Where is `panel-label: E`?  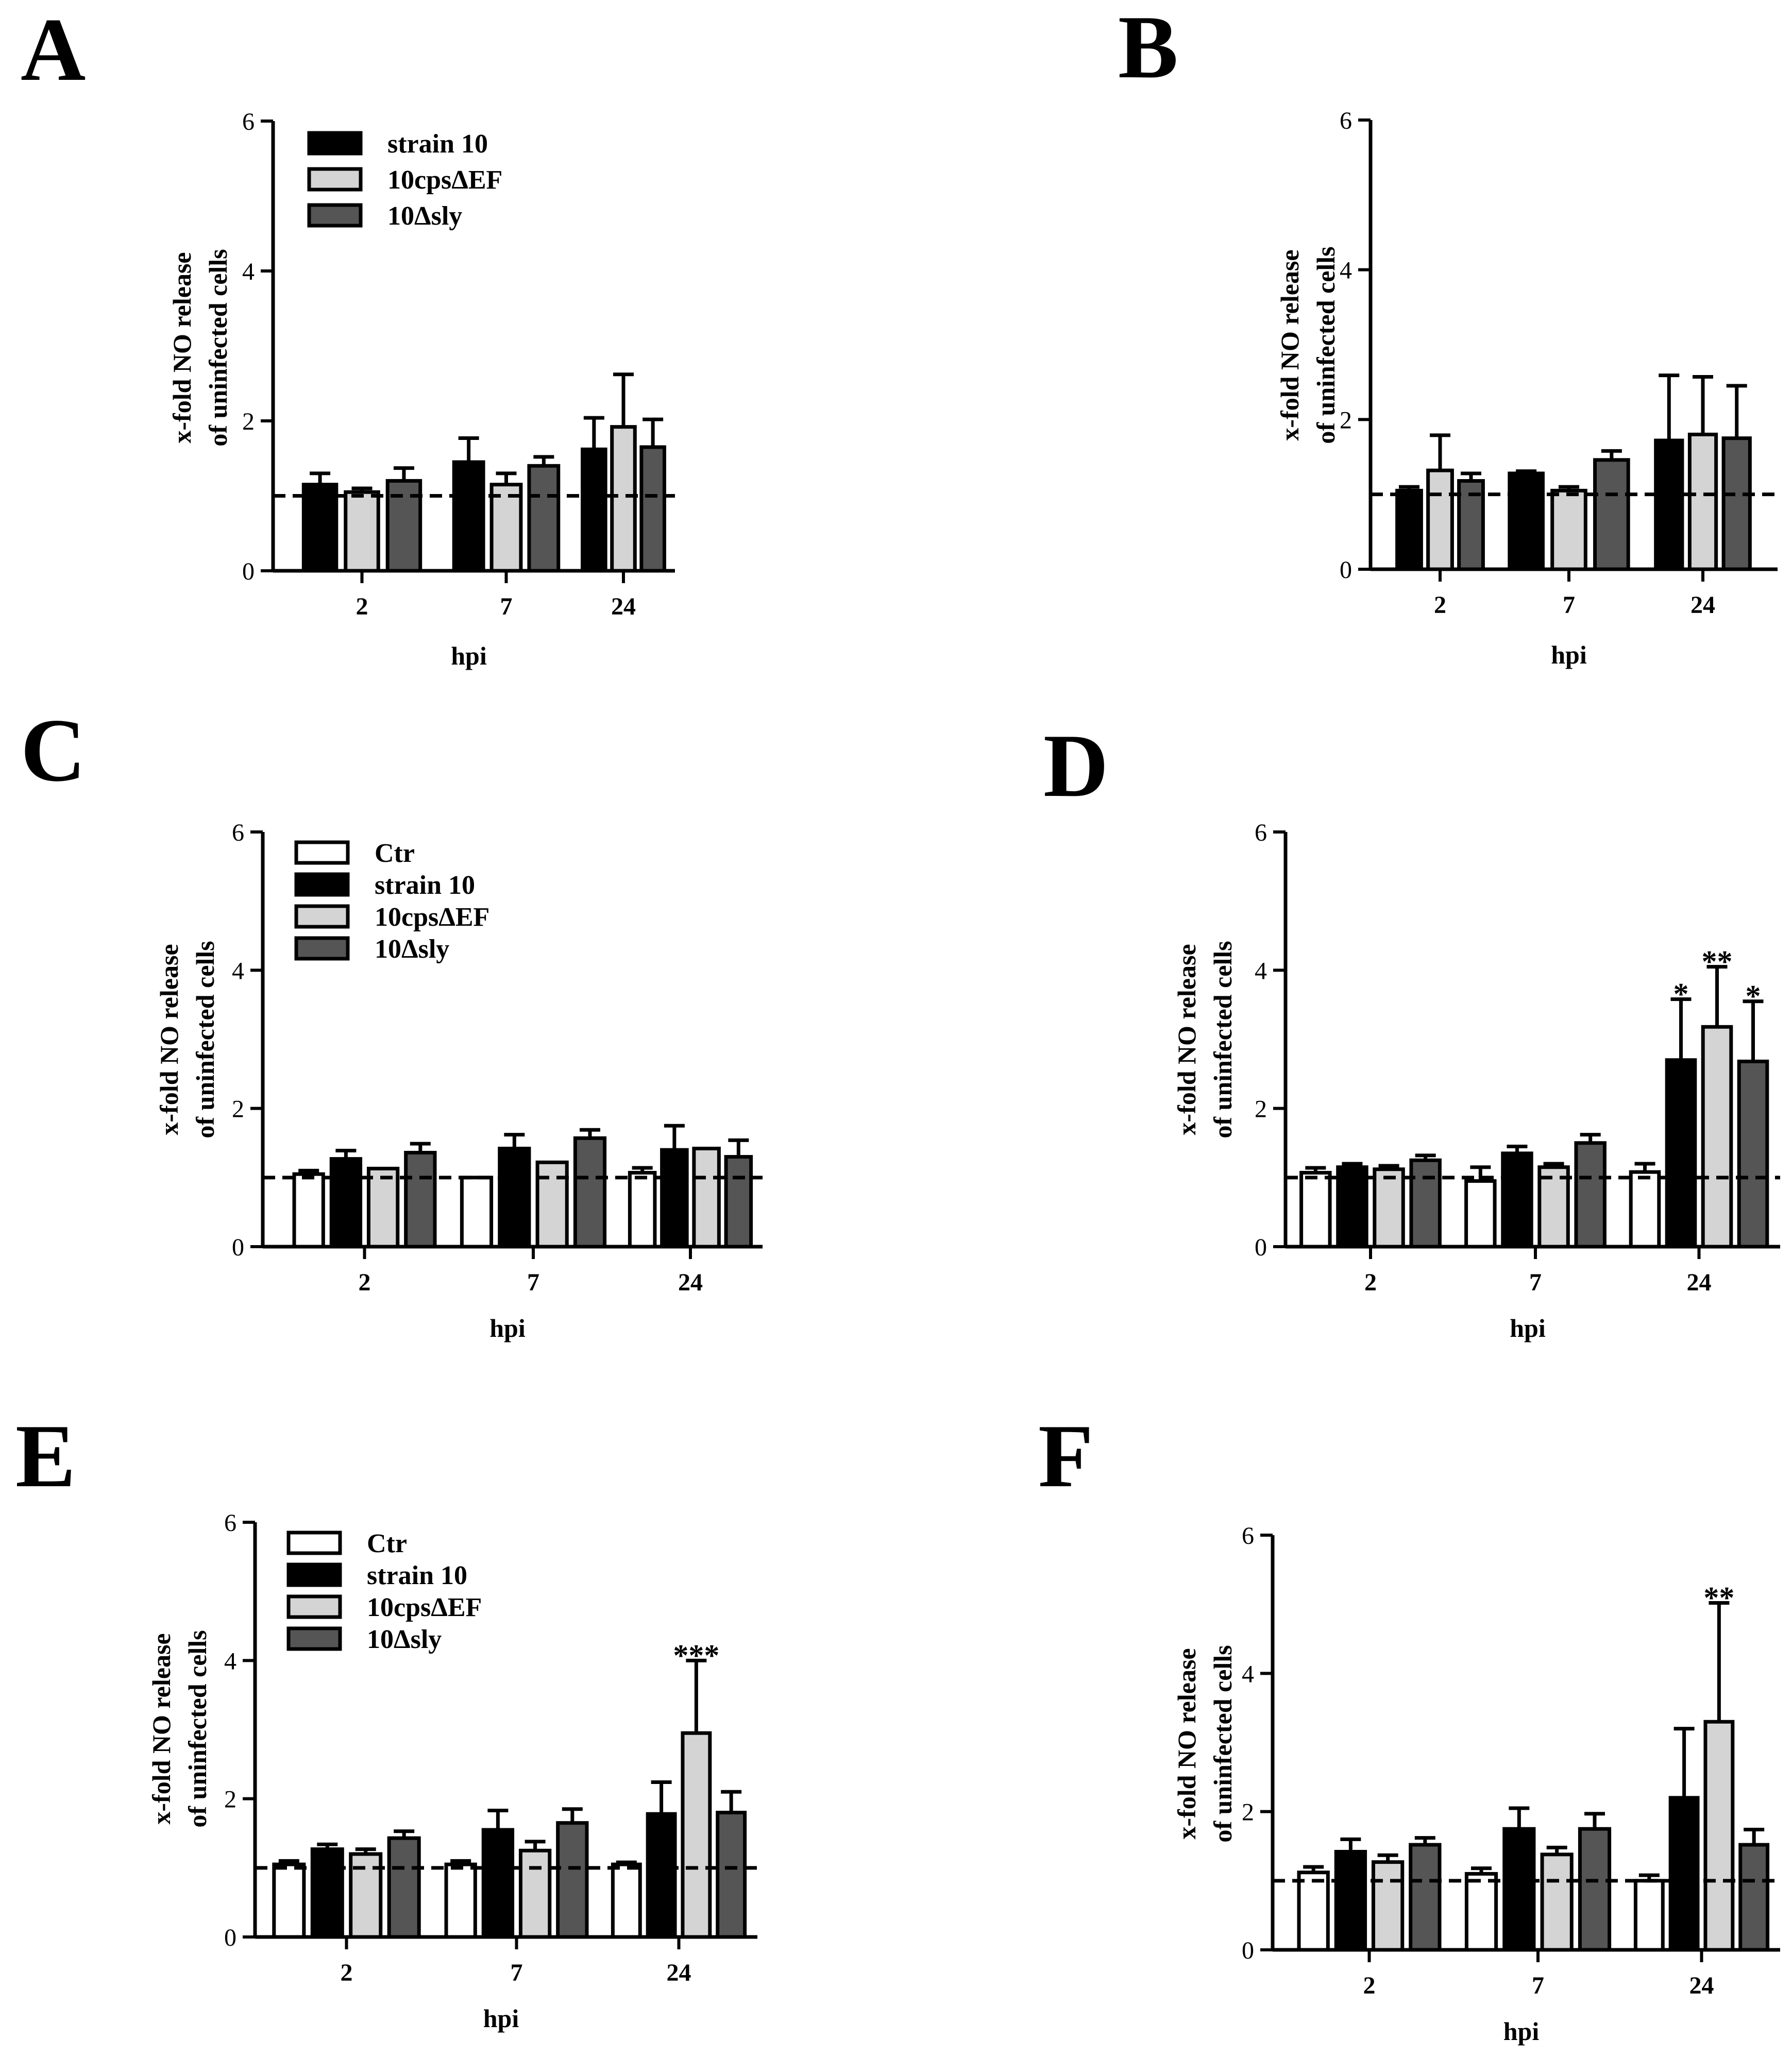 panel-label: E is located at coordinates (46, 1456).